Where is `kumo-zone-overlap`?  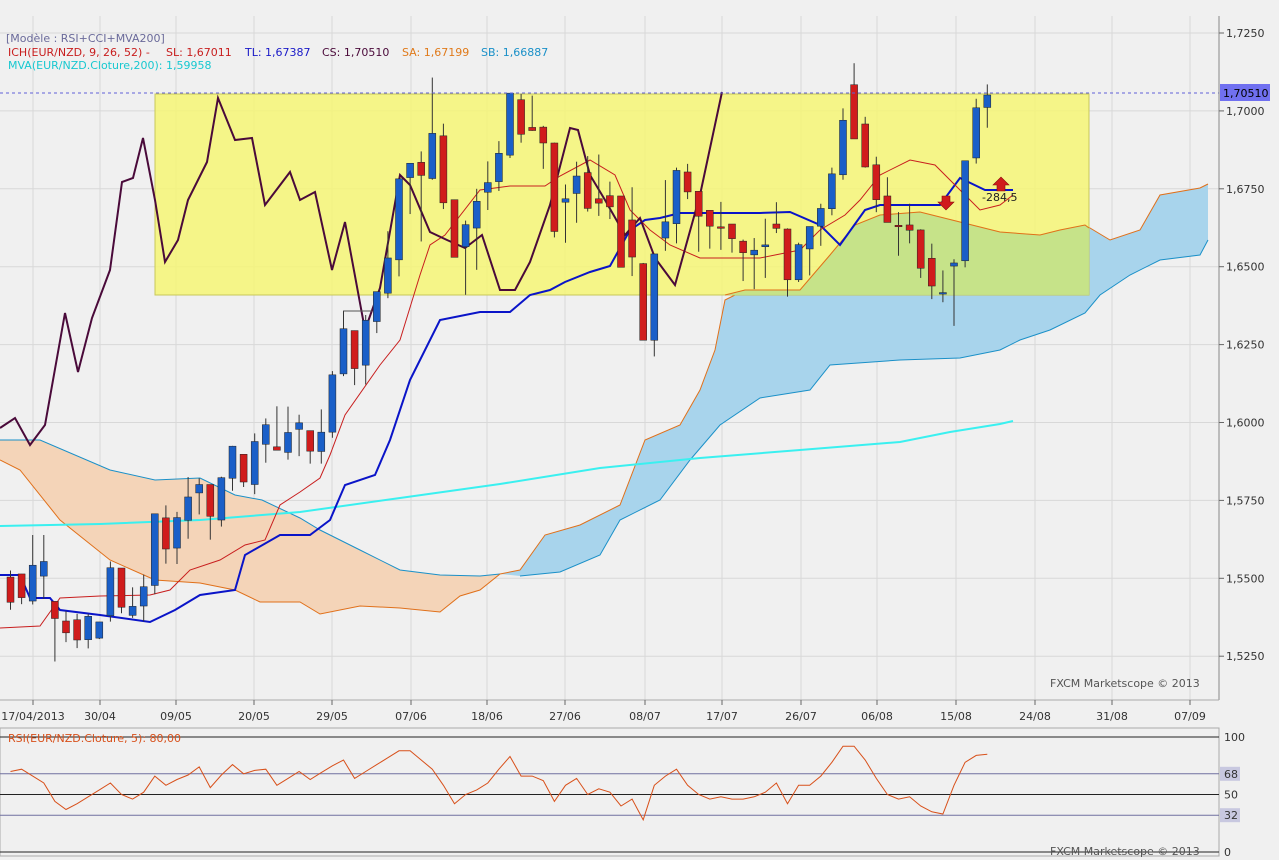 kumo-zone-overlap is located at coordinates (907, 253).